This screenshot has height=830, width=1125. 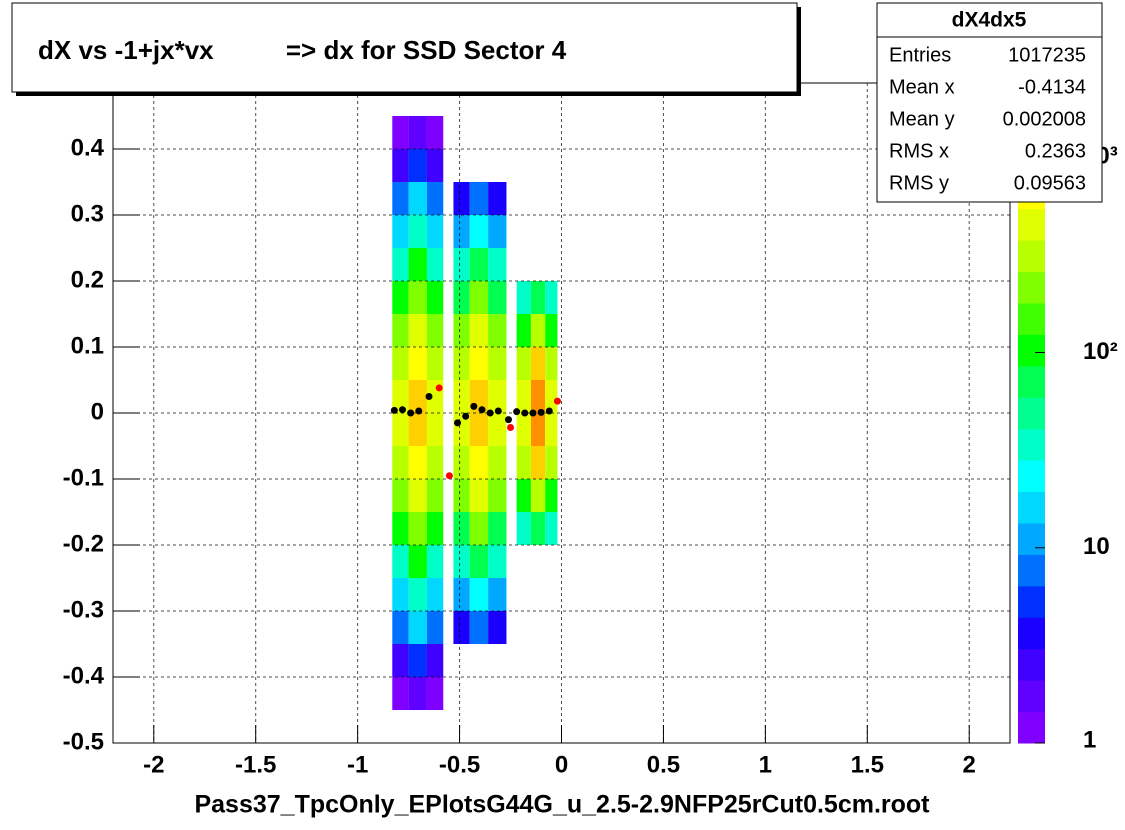 I want to click on y-tick-label: -0.1, so click(x=83, y=477).